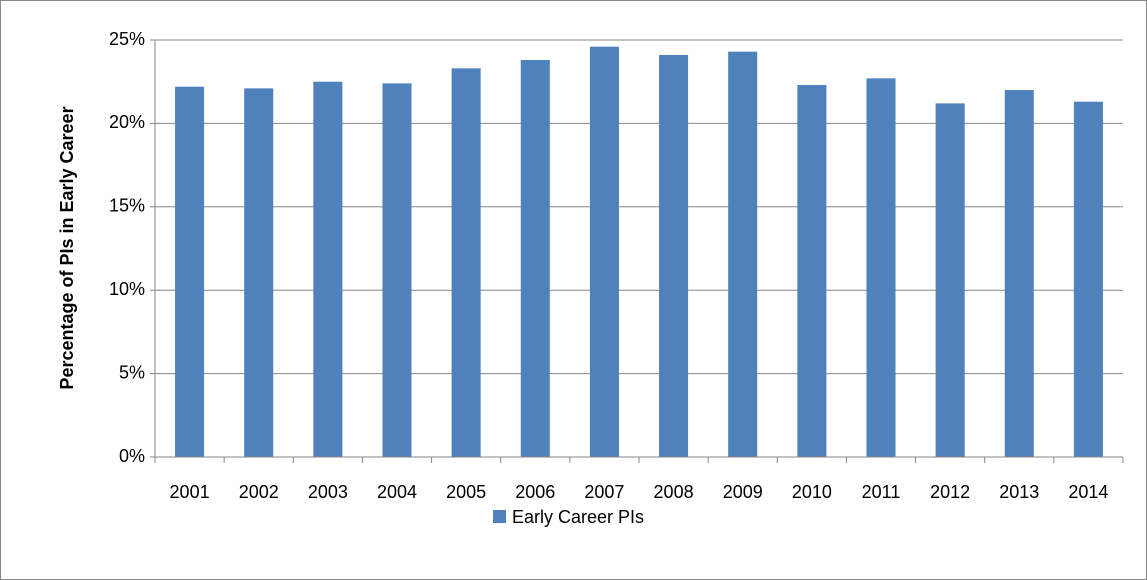 This screenshot has height=580, width=1147. Describe the element at coordinates (674, 492) in the screenshot. I see `x-tick-label: 2008` at that location.